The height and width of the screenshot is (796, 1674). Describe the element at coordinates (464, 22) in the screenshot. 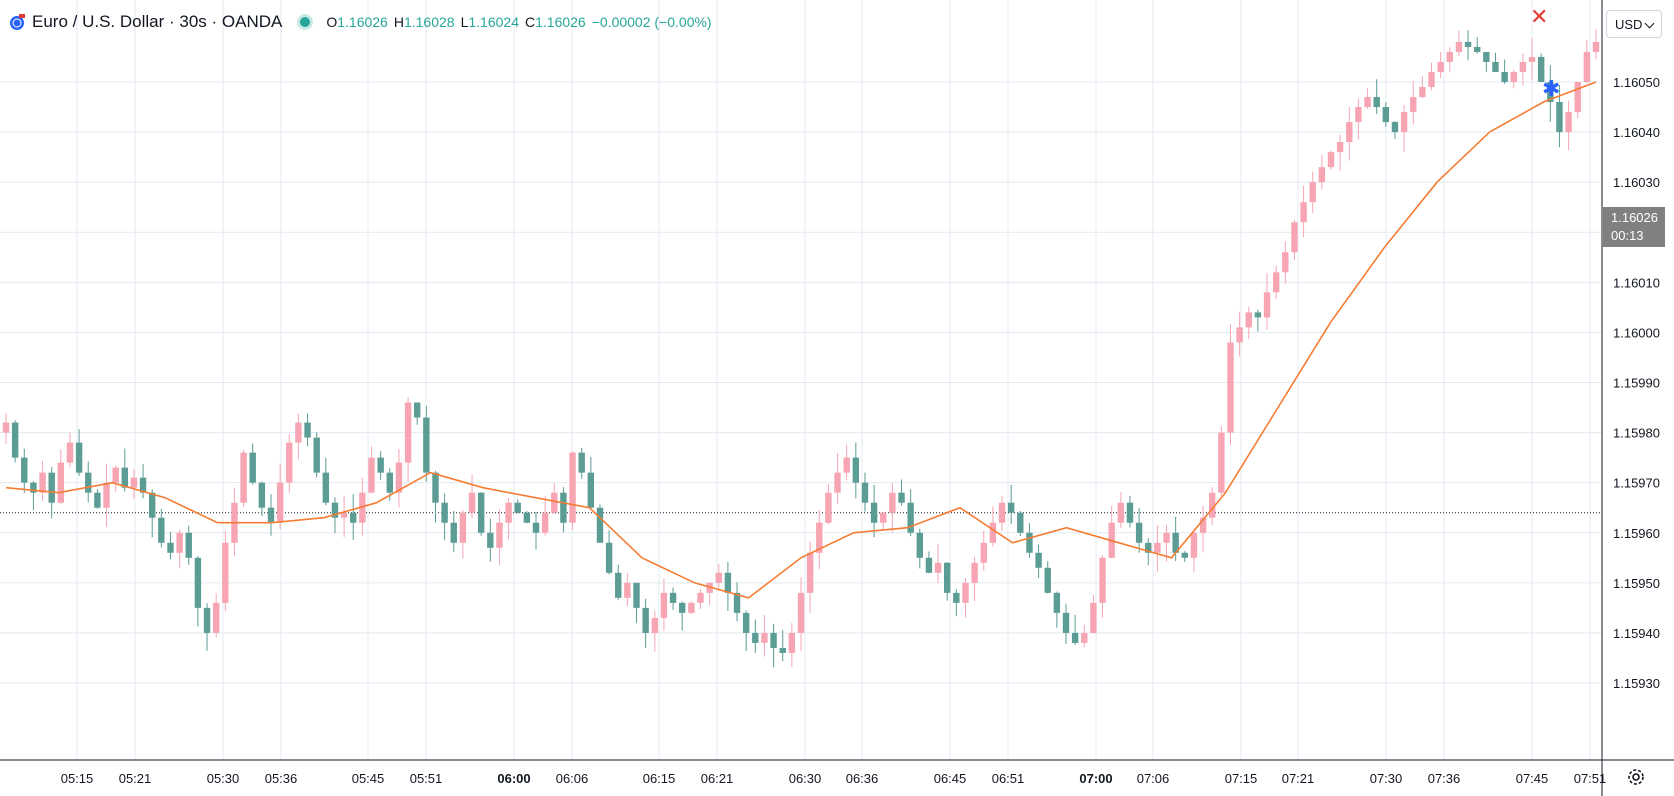

I see `low-label: L` at that location.